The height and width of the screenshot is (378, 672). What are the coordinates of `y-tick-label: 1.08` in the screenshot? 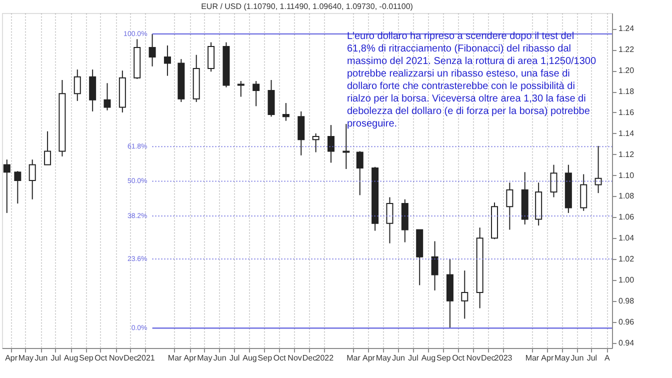 It's located at (626, 196).